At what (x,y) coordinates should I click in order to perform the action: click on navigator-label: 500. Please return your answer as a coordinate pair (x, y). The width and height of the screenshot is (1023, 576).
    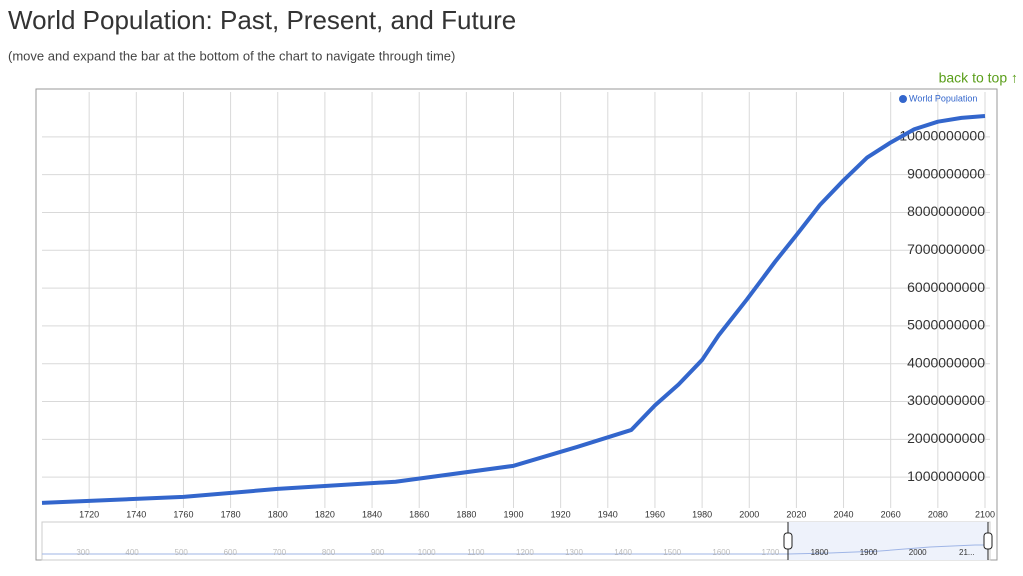
    Looking at the image, I should click on (182, 552).